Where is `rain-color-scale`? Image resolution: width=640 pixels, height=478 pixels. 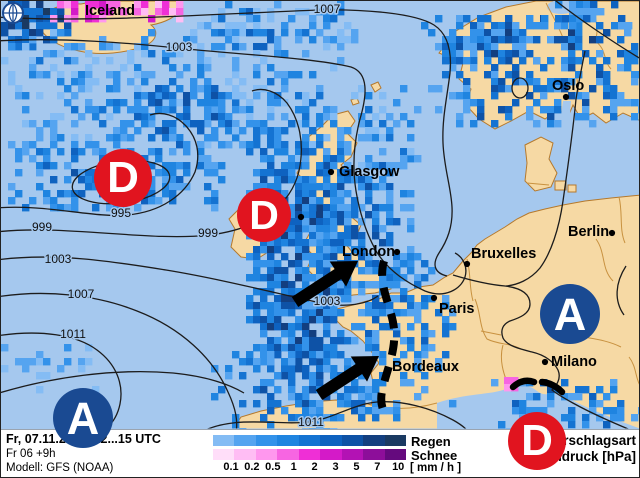
rain-color-scale is located at coordinates (309, 440).